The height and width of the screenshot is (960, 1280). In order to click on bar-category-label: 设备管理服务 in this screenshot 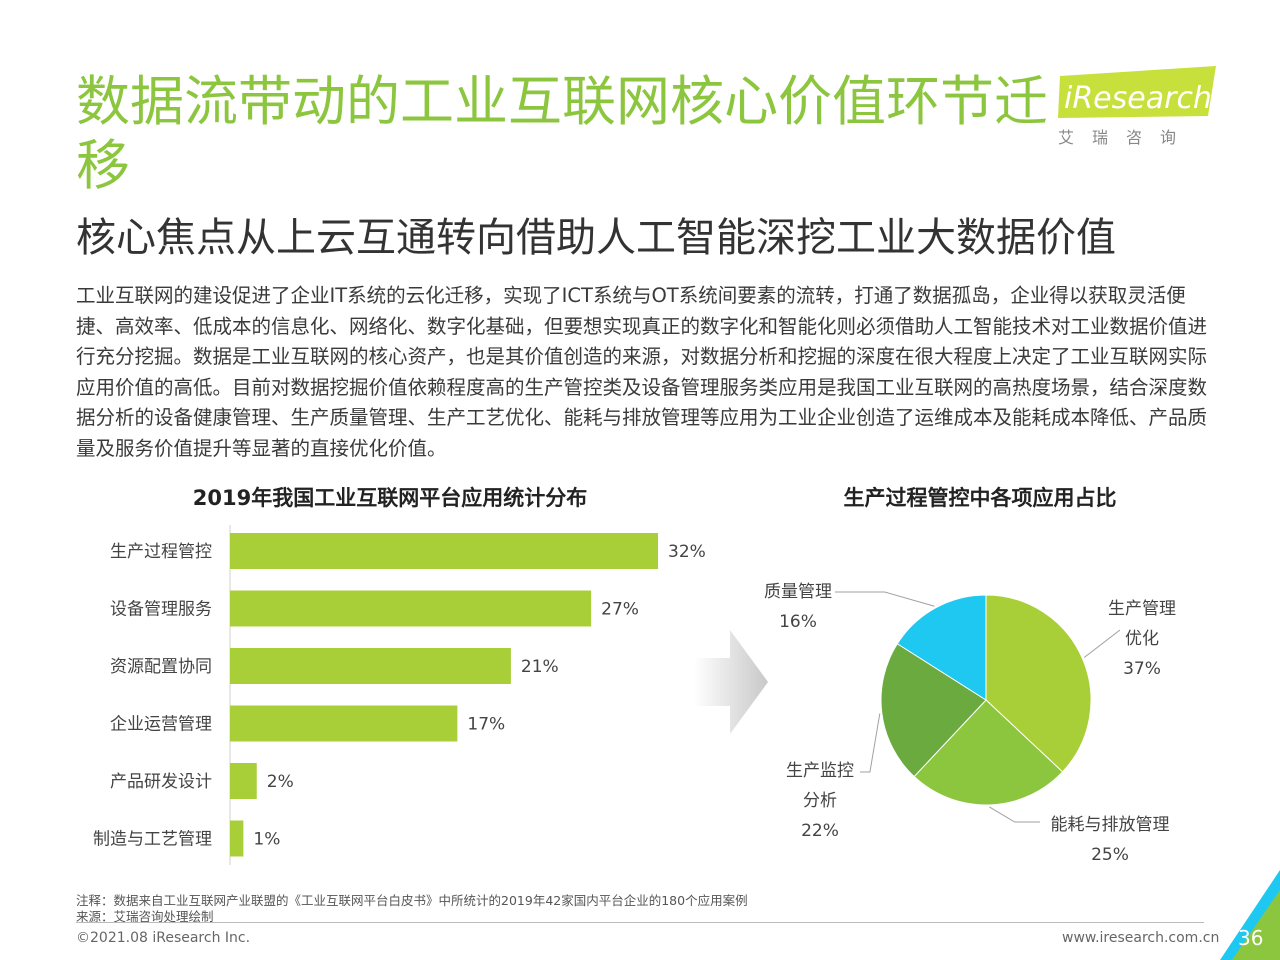, I will do `click(161, 610)`.